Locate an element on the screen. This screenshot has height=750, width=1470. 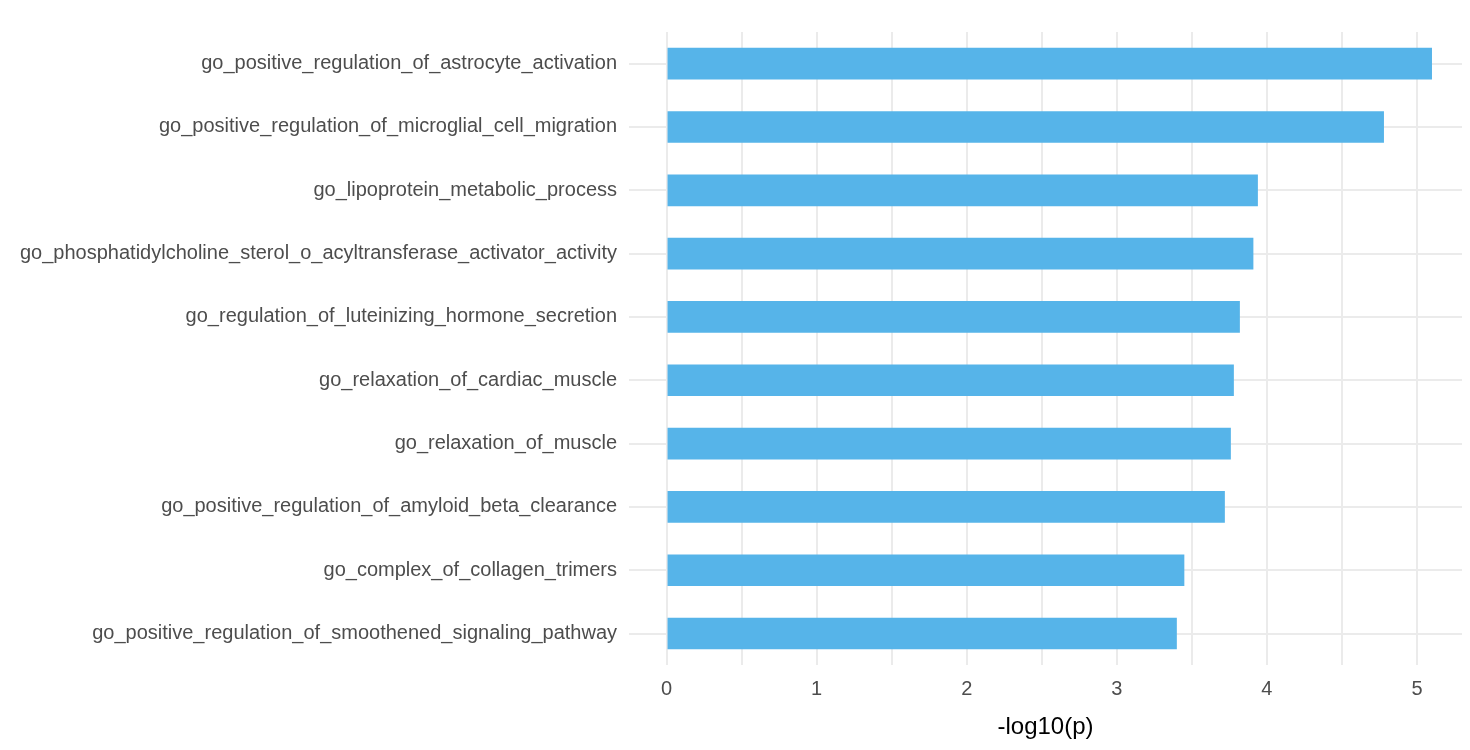
y-tick-label: go_regulation_of_luteinizing_hormone_secretion is located at coordinates (401, 316).